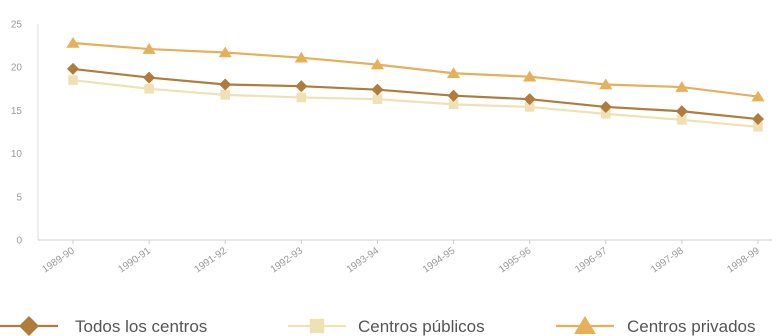 This screenshot has width=784, height=336. What do you see at coordinates (515, 260) in the screenshot?
I see `x-tick-label: 1995-96` at bounding box center [515, 260].